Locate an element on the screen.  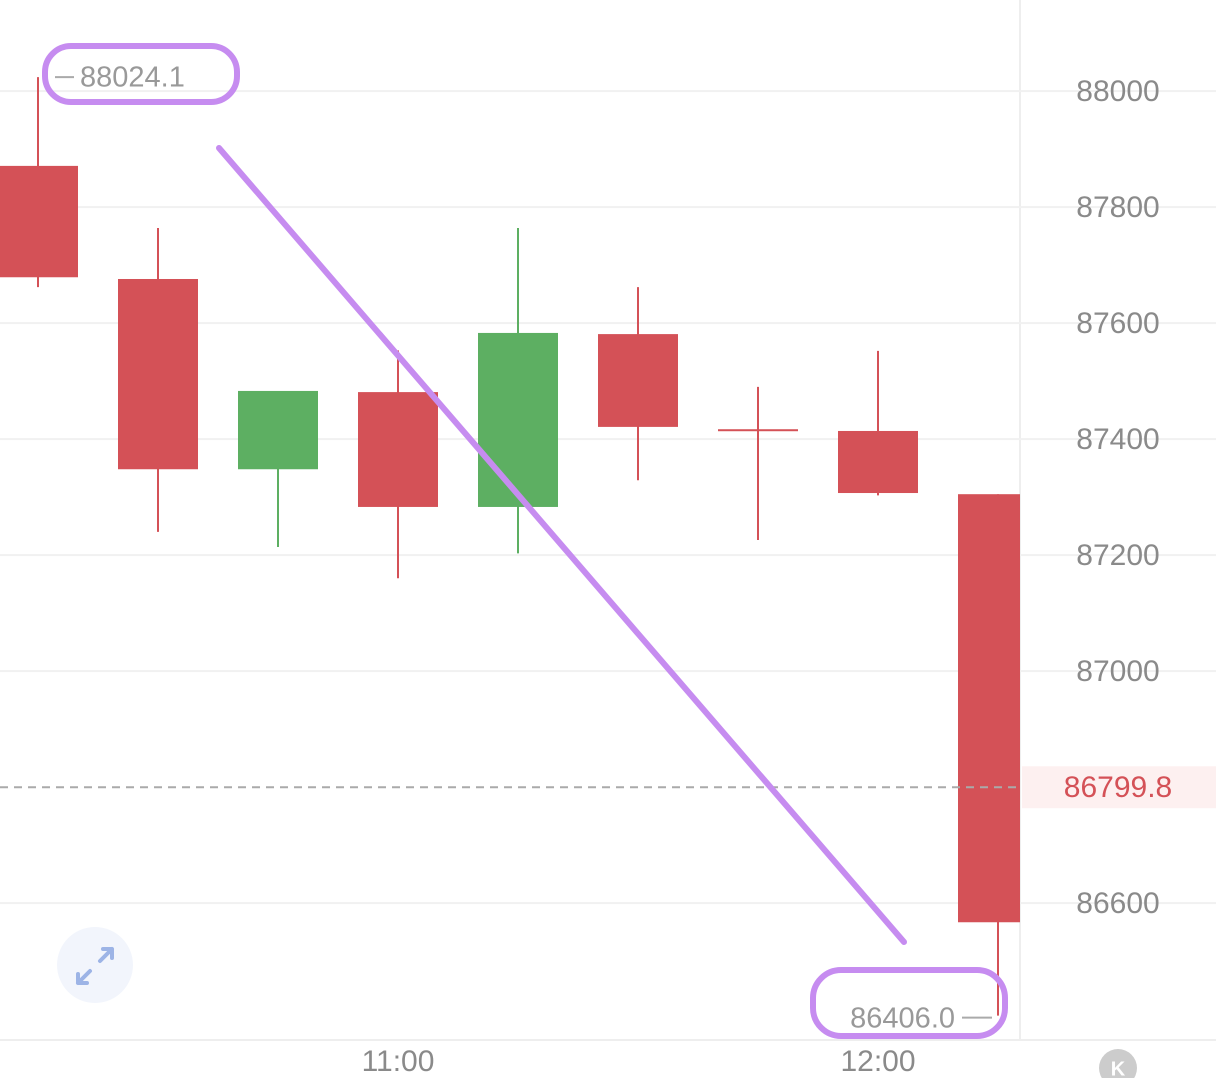
expand-icon is located at coordinates (95, 965).